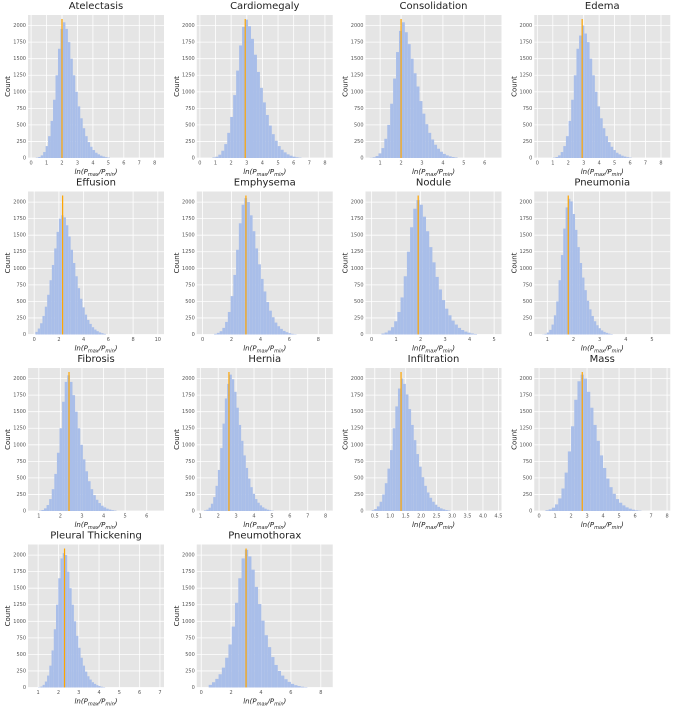 The height and width of the screenshot is (709, 675). I want to click on x-tick-label: 3, so click(81, 517).